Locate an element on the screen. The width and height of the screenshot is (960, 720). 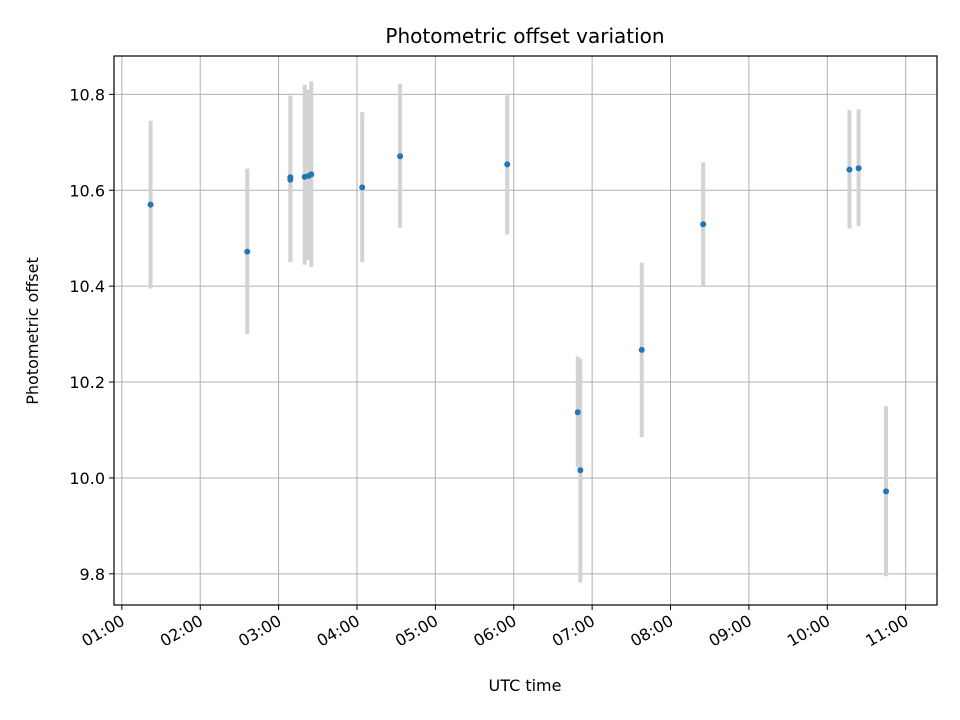
chart-title: Photometric offset variation is located at coordinates (524, 36).